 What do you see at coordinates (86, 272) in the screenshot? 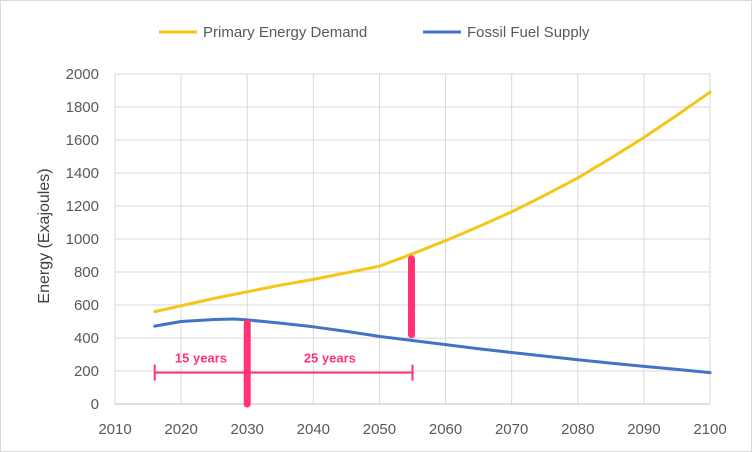
I see `y-tick-label: 800` at bounding box center [86, 272].